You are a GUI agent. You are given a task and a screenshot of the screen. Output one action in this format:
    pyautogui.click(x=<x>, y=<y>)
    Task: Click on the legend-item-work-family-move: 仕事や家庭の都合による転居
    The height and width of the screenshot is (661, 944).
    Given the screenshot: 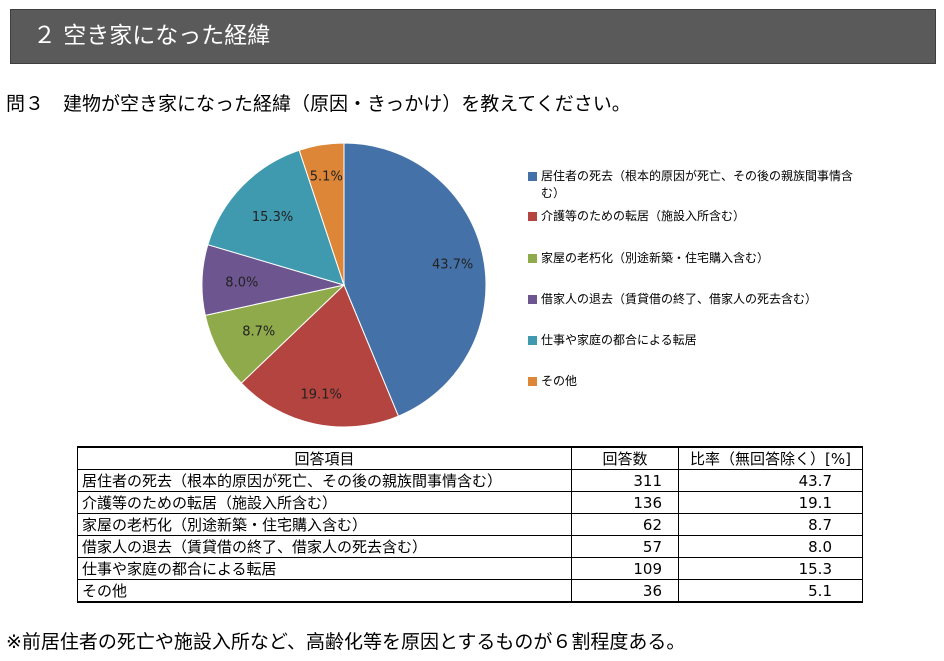 What is the action you would take?
    pyautogui.click(x=698, y=340)
    